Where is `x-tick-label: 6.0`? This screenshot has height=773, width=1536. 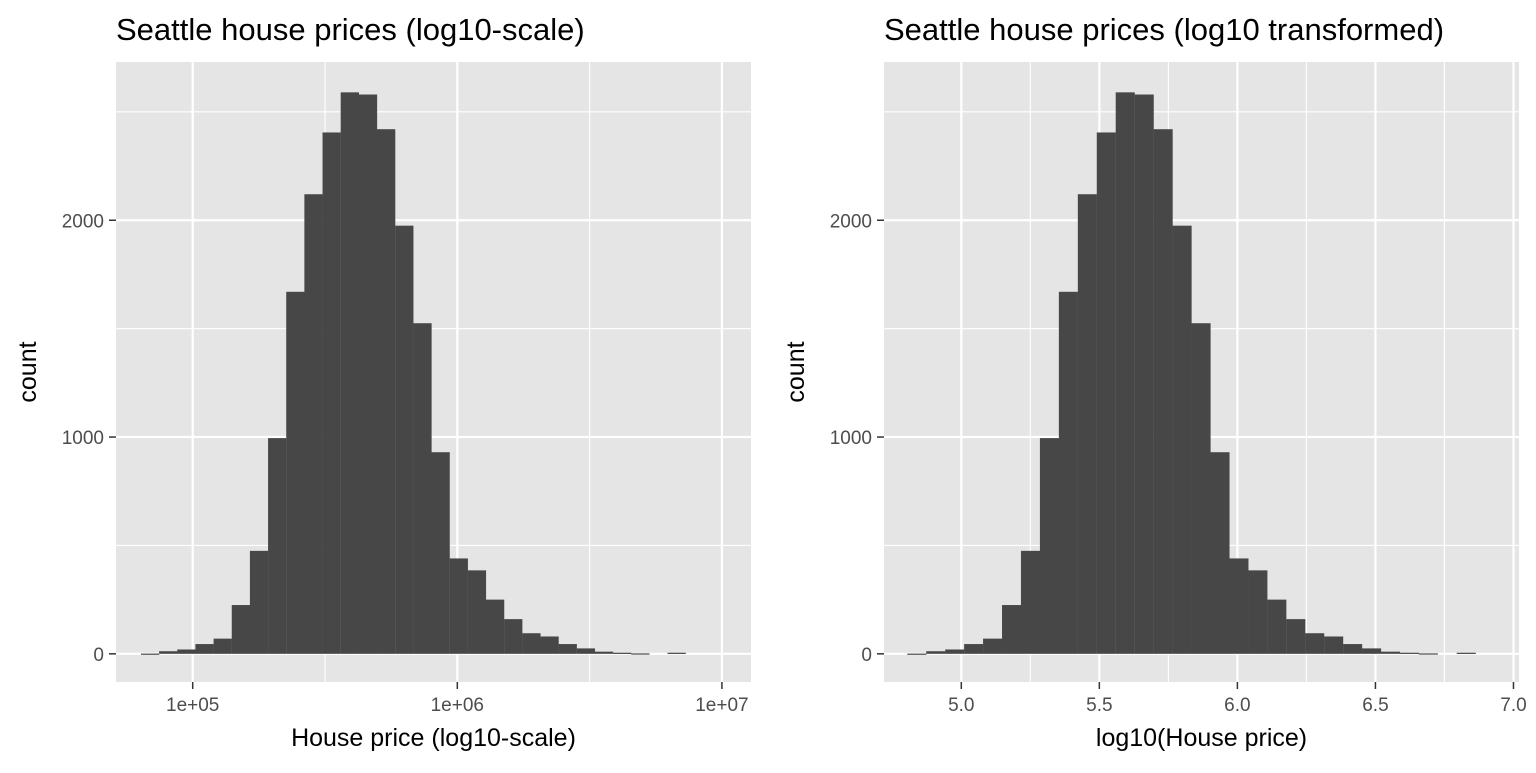 x-tick-label: 6.0 is located at coordinates (1237, 705).